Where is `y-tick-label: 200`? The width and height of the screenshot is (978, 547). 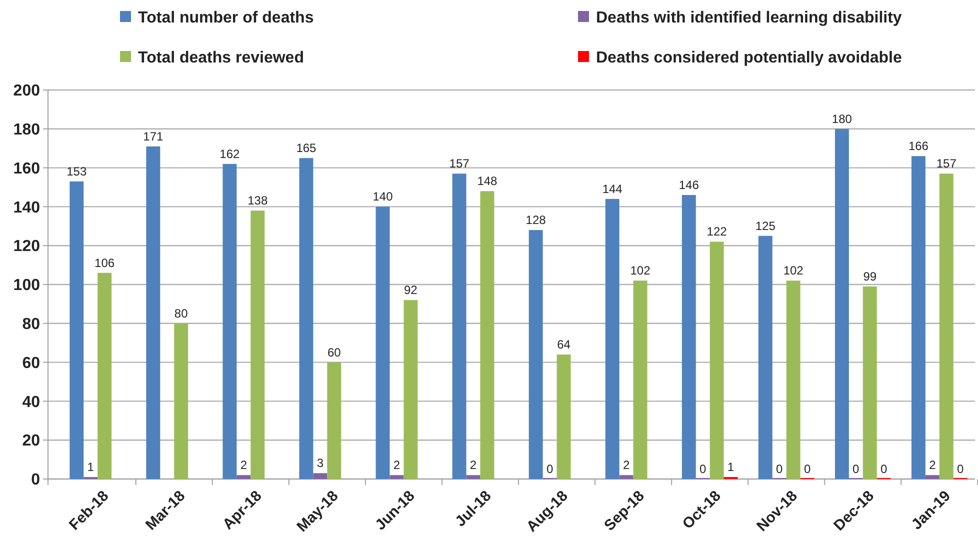
y-tick-label: 200 is located at coordinates (26, 91).